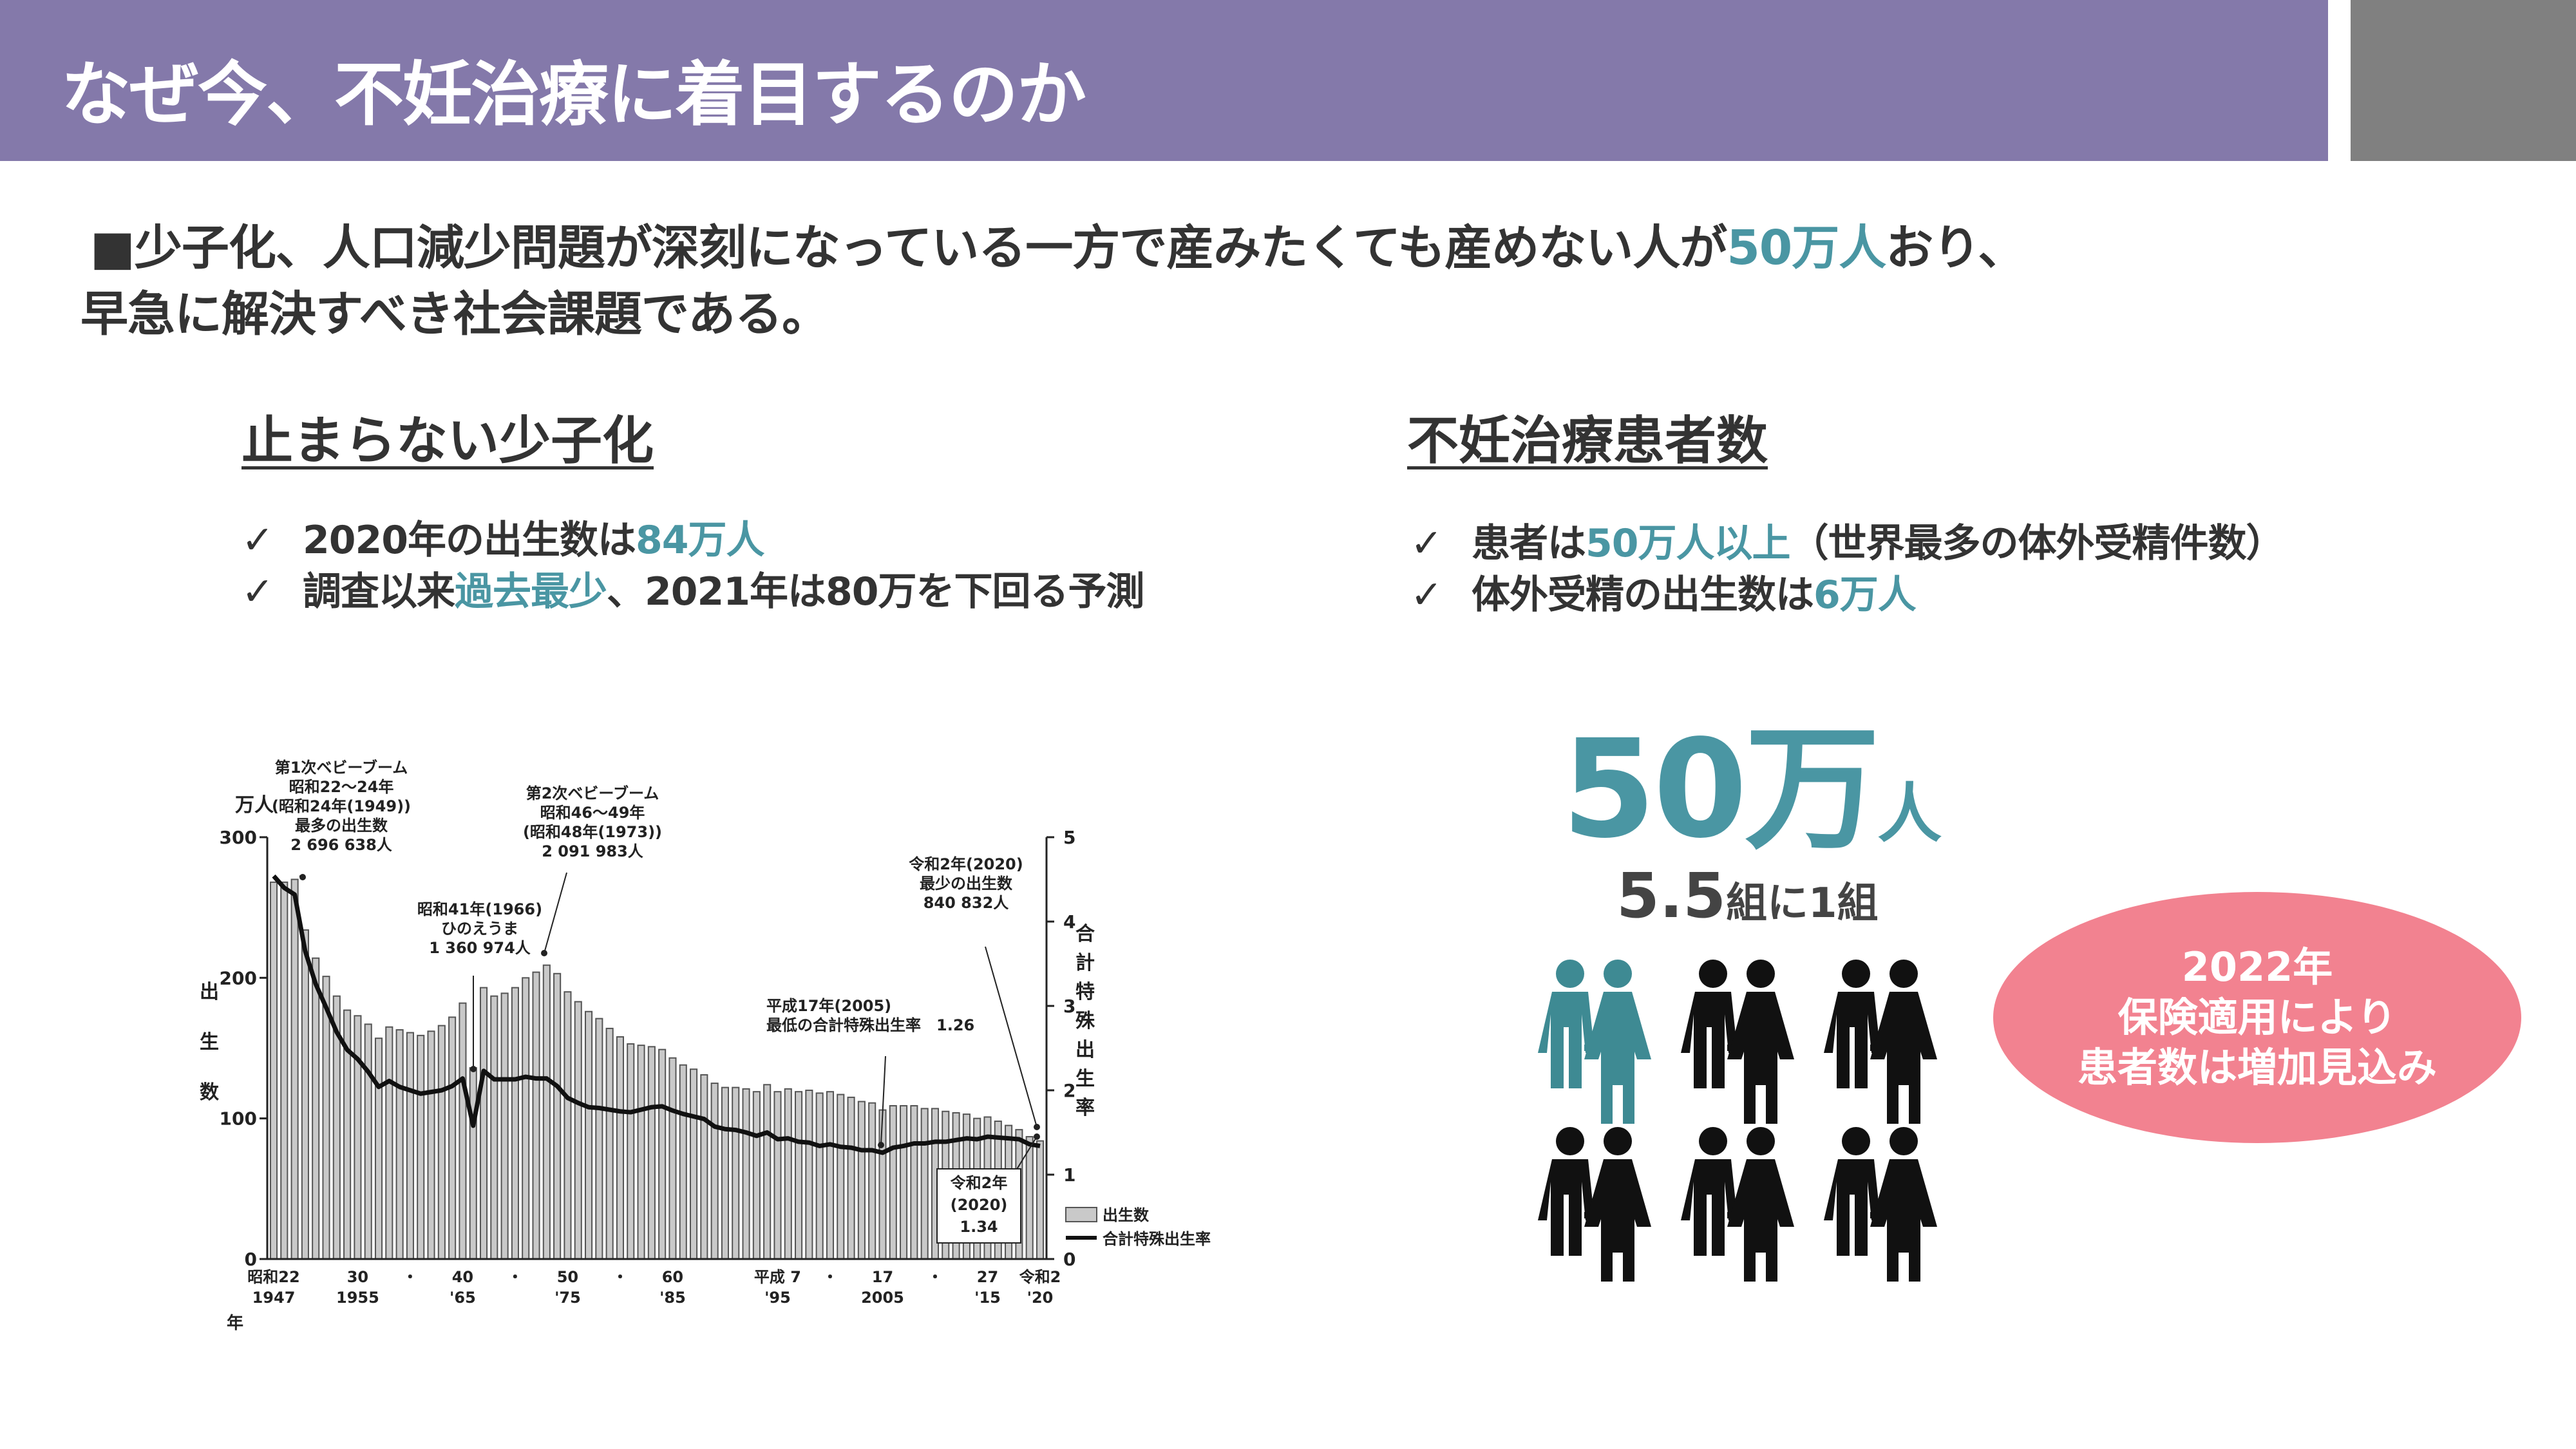 Image resolution: width=2576 pixels, height=1449 pixels. I want to click on bar-1965, so click(463, 1131).